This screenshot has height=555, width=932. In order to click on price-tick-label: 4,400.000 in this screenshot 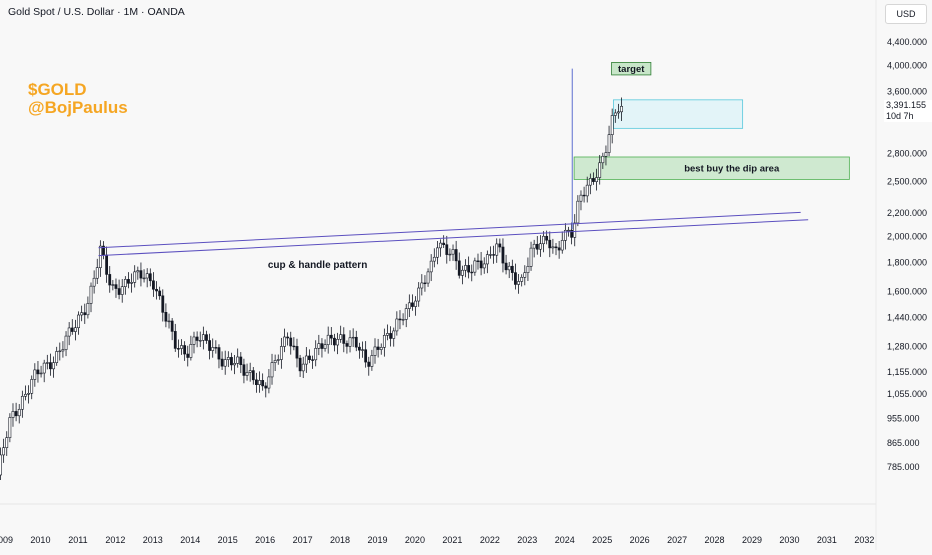, I will do `click(907, 42)`.